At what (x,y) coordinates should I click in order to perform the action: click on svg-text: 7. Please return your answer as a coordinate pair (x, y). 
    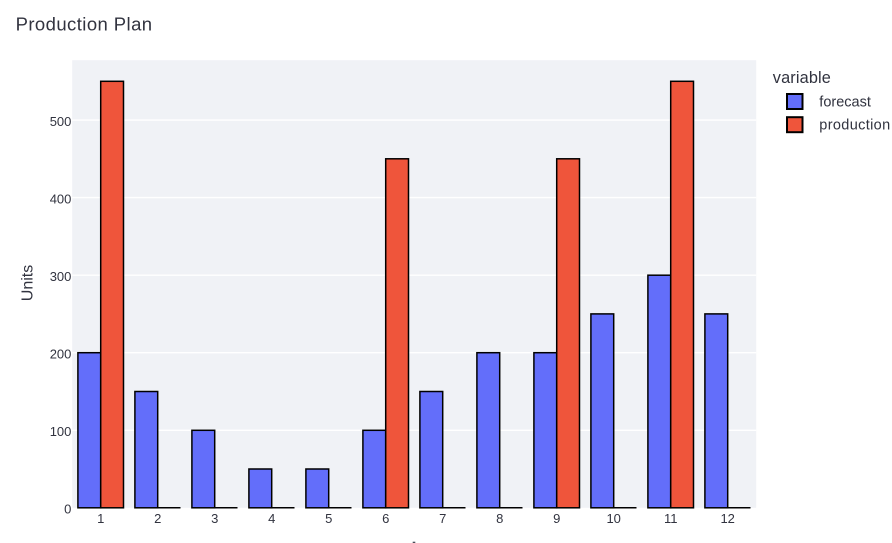
    Looking at the image, I should click on (442, 518).